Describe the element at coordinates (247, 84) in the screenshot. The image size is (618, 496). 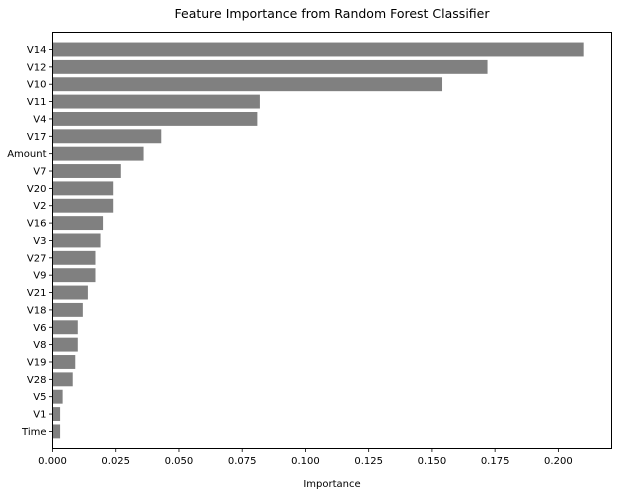
I see `bar-v10` at that location.